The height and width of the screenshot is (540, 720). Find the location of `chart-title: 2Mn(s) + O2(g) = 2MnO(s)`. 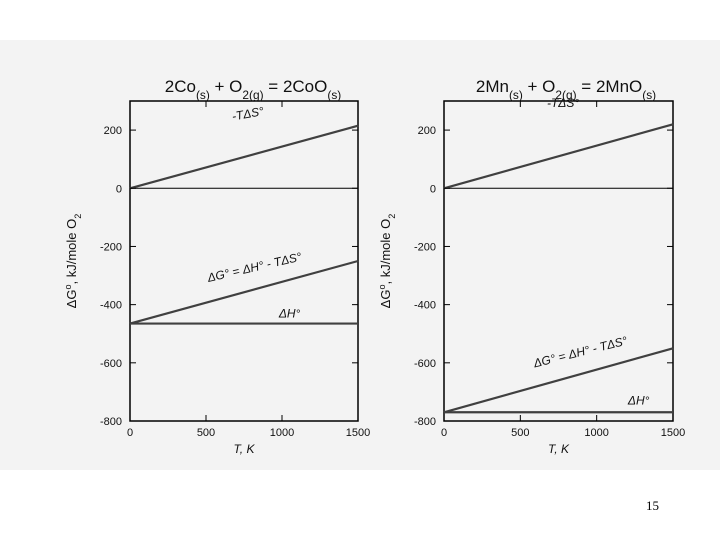

chart-title: 2Mn(s) + O2(g) = 2MnO(s) is located at coordinates (566, 89).